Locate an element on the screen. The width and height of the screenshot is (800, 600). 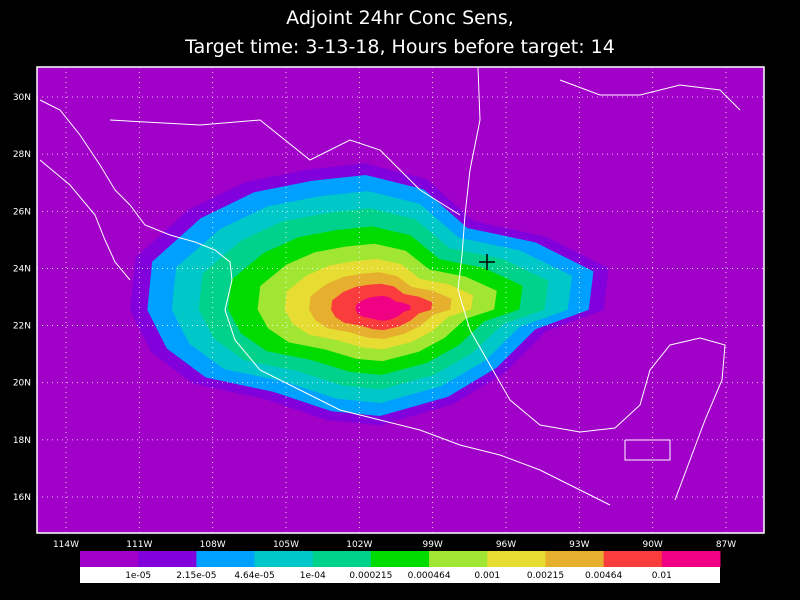
colorbar-label: 0.00215 is located at coordinates (545, 576).